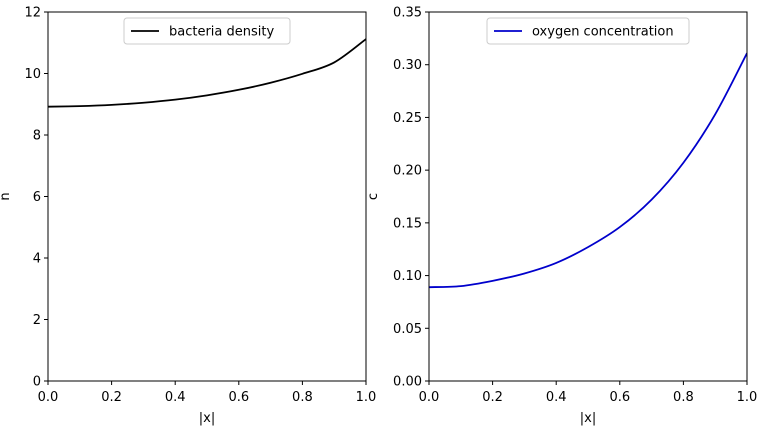  What do you see at coordinates (407, 65) in the screenshot?
I see `y-tick-label: 0.30` at bounding box center [407, 65].